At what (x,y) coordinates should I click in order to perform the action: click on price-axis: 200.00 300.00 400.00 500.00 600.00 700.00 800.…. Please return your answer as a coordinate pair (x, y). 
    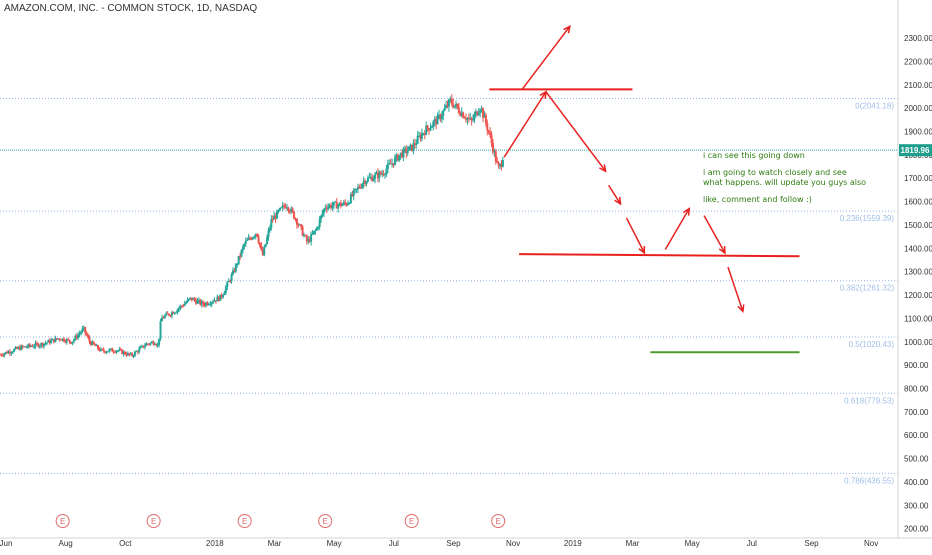
    Looking at the image, I should click on (914, 269).